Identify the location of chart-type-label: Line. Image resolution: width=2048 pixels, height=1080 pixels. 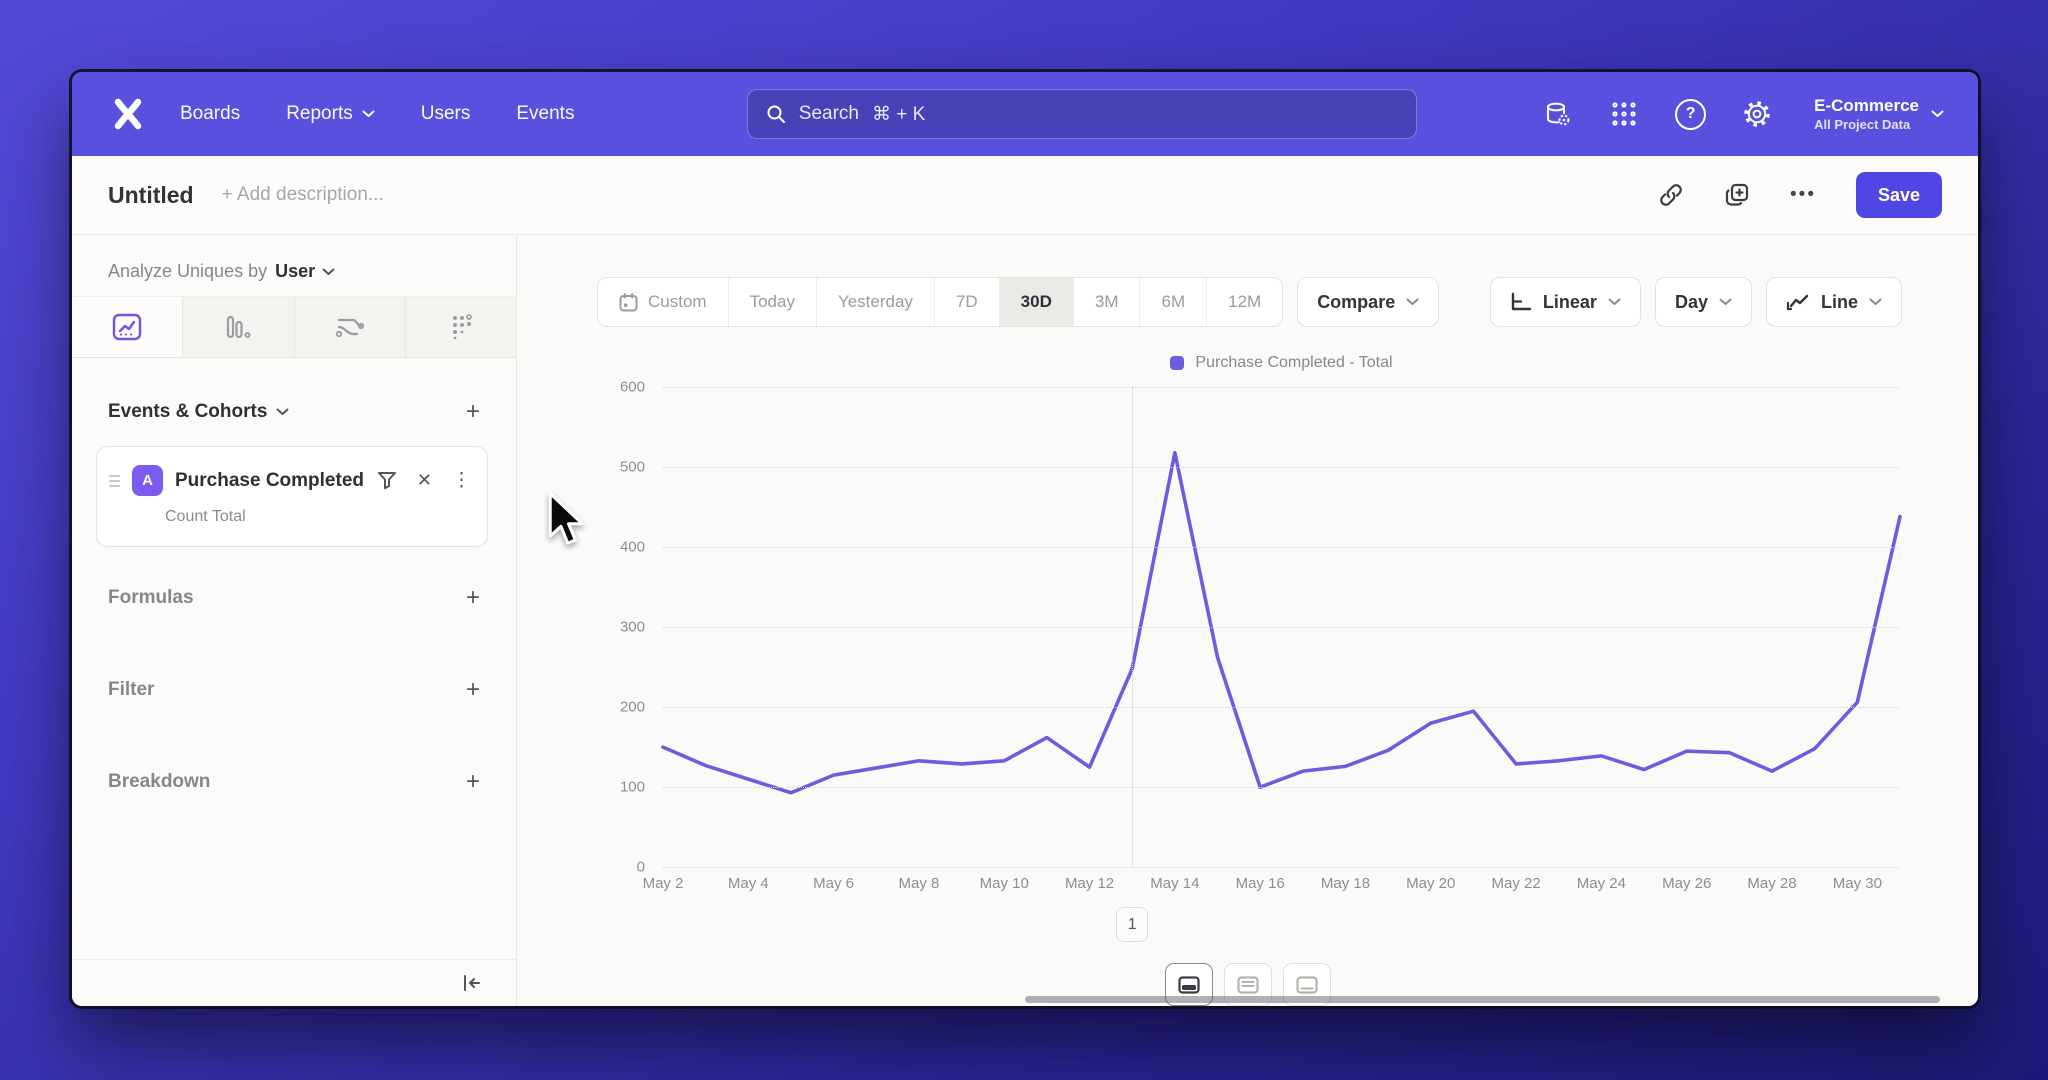
(1839, 301).